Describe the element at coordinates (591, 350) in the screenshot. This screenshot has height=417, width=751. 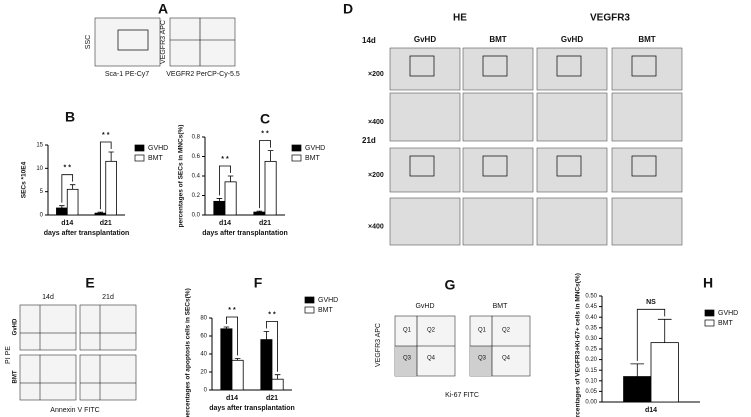
I see `y-tick-label: 0.25` at that location.